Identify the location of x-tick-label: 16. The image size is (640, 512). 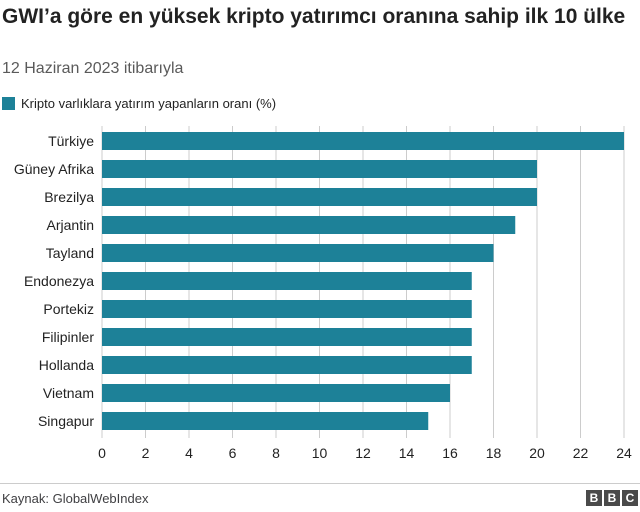
(450, 453).